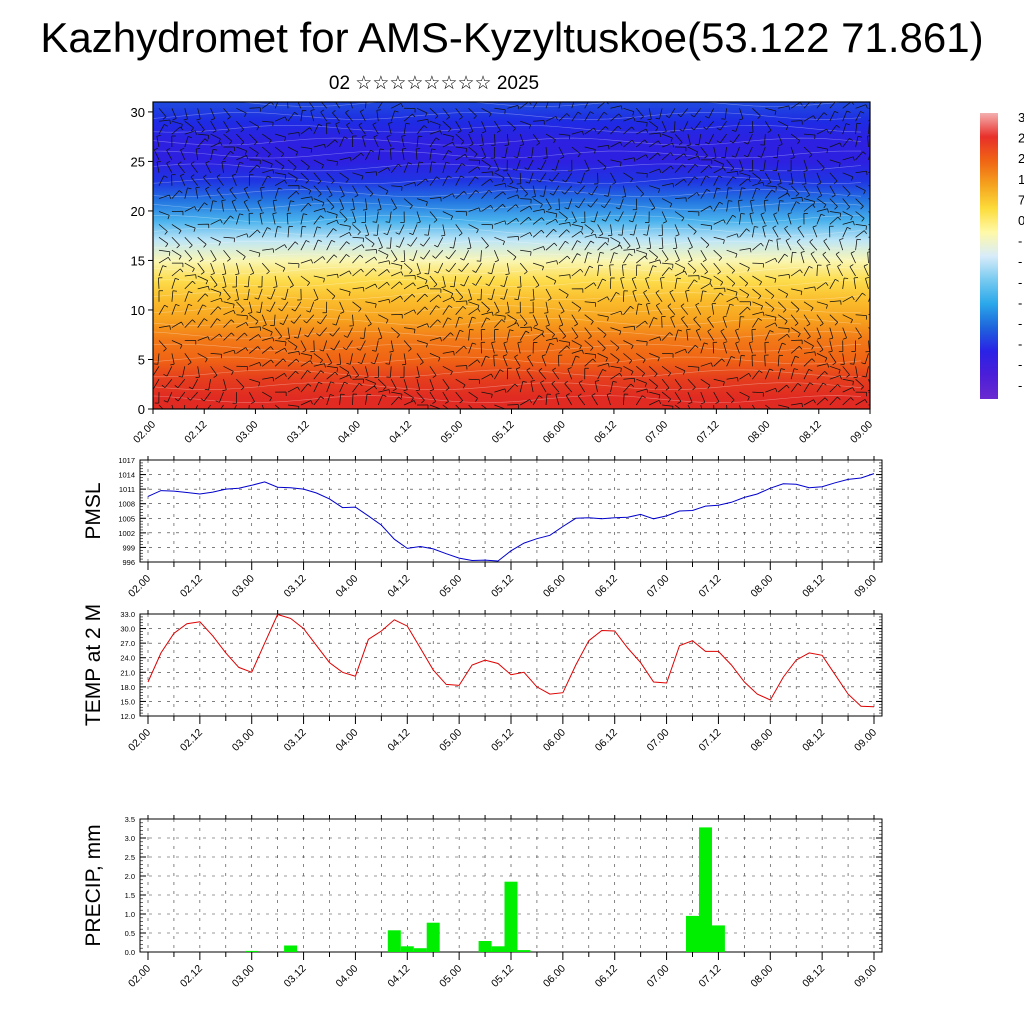 Image resolution: width=1024 pixels, height=1024 pixels. Describe the element at coordinates (658, 740) in the screenshot. I see `x-tick-label: 07.00` at that location.